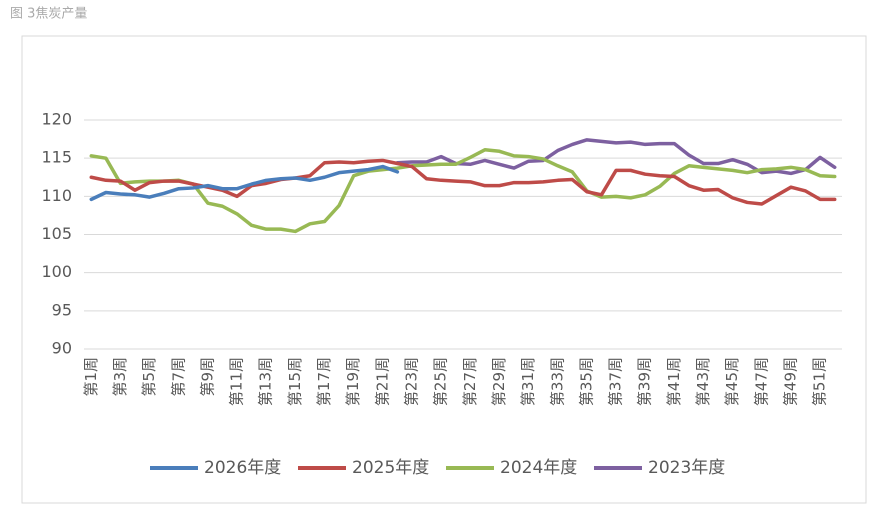 The image size is (876, 509). What do you see at coordinates (56, 195) in the screenshot?
I see `y-tick-label: 110` at bounding box center [56, 195].